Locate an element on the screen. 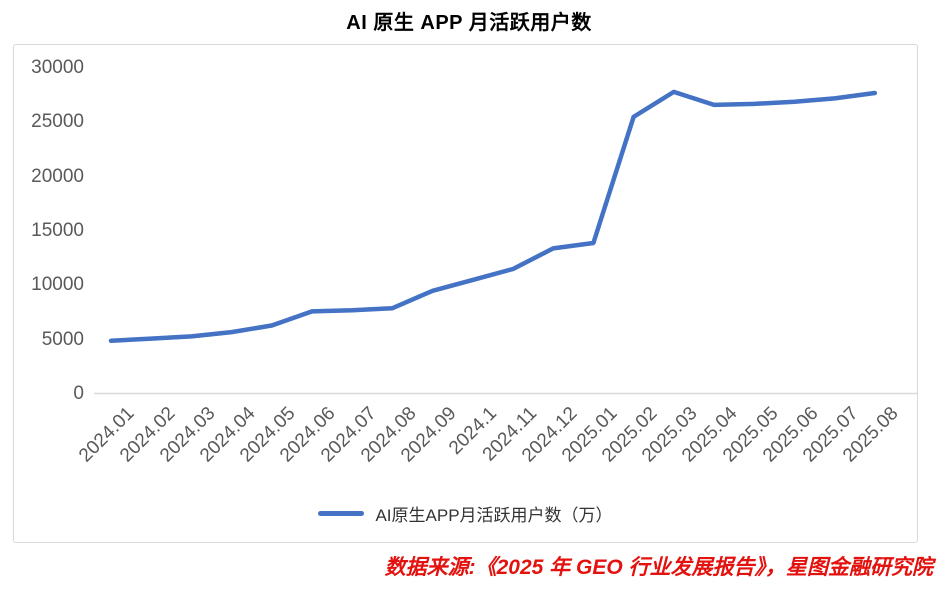 This screenshot has width=938, height=592. y-axis-label: 30000 is located at coordinates (57, 67).